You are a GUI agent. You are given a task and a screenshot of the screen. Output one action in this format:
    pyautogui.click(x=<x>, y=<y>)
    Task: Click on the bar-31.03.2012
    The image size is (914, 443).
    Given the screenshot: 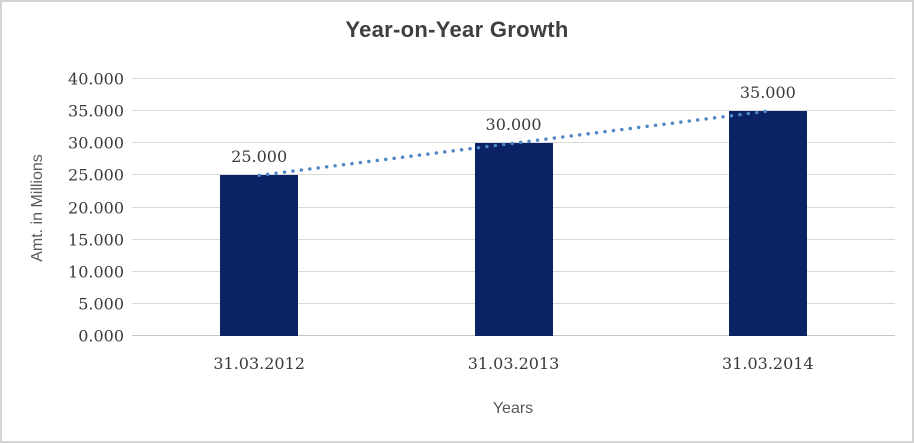 What is the action you would take?
    pyautogui.click(x=259, y=255)
    